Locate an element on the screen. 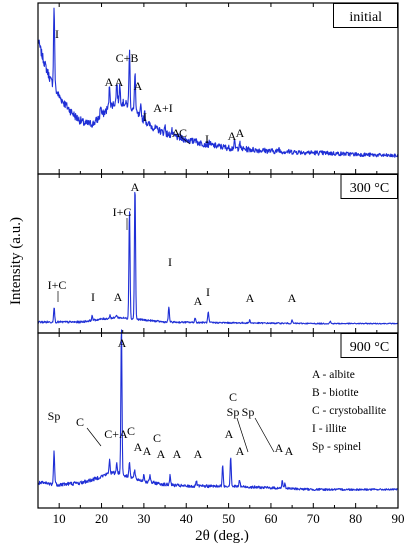 This screenshot has width=410, height=550. x-tick-label: 10 is located at coordinates (59, 518).